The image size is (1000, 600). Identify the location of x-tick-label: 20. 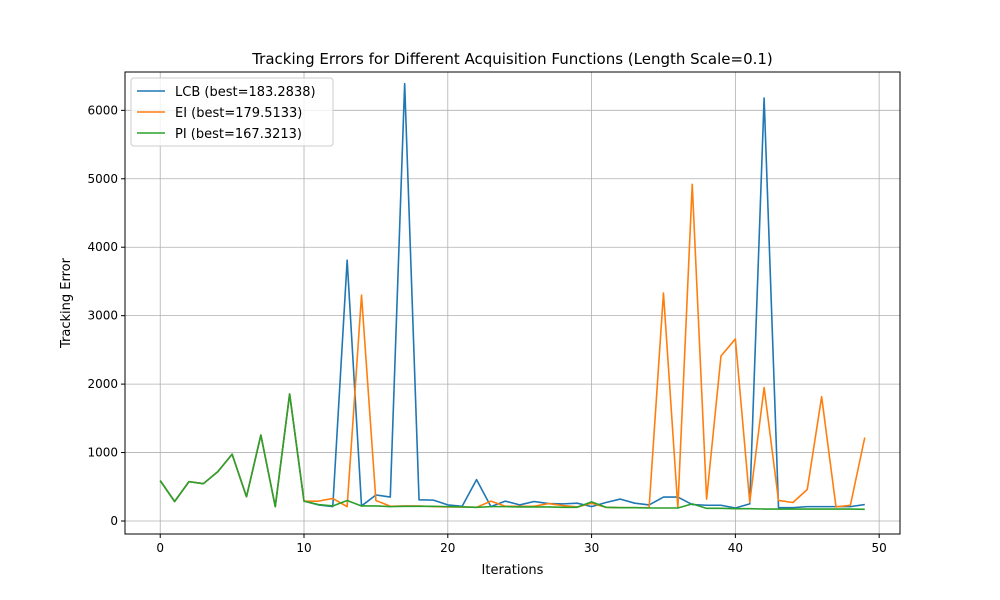
(447, 548).